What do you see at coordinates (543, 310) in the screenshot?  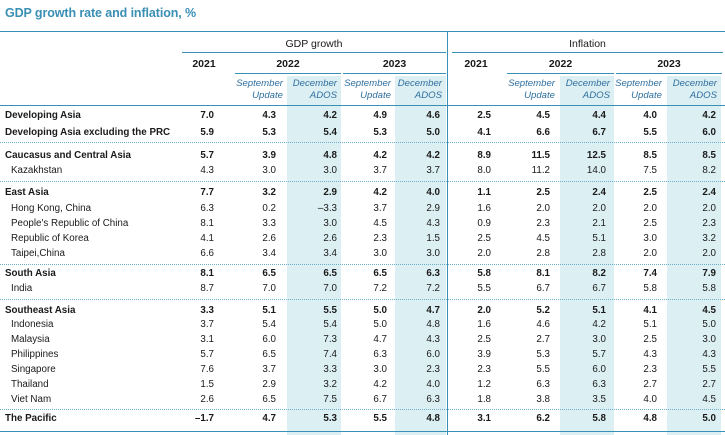 I see `cell-value: 5.2` at bounding box center [543, 310].